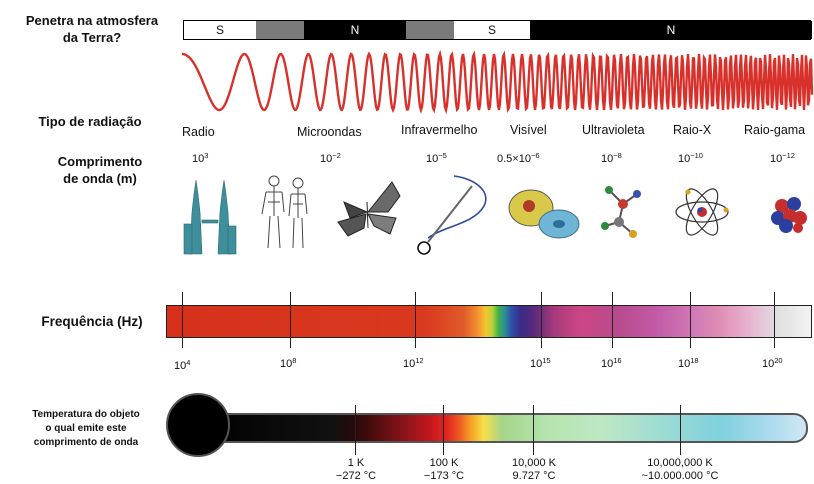 The height and width of the screenshot is (484, 814). I want to click on atmosphere-label-line1: Penetra na atmosfera, so click(92, 20).